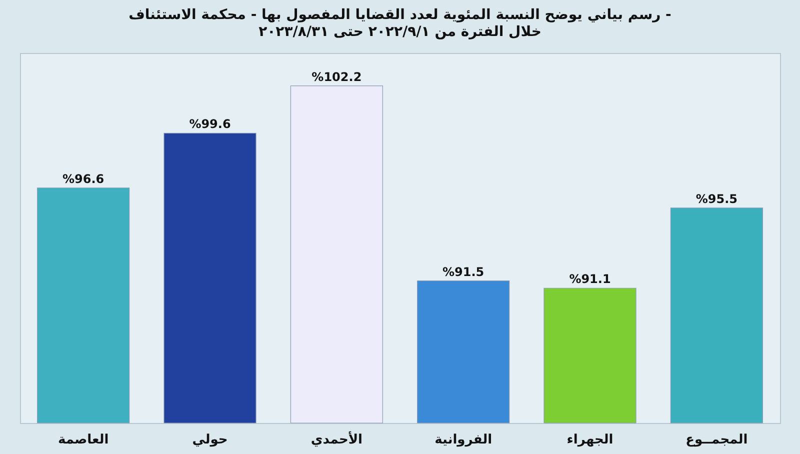 The image size is (800, 454). Describe the element at coordinates (590, 279) in the screenshot. I see `data-label: %91.1` at that location.